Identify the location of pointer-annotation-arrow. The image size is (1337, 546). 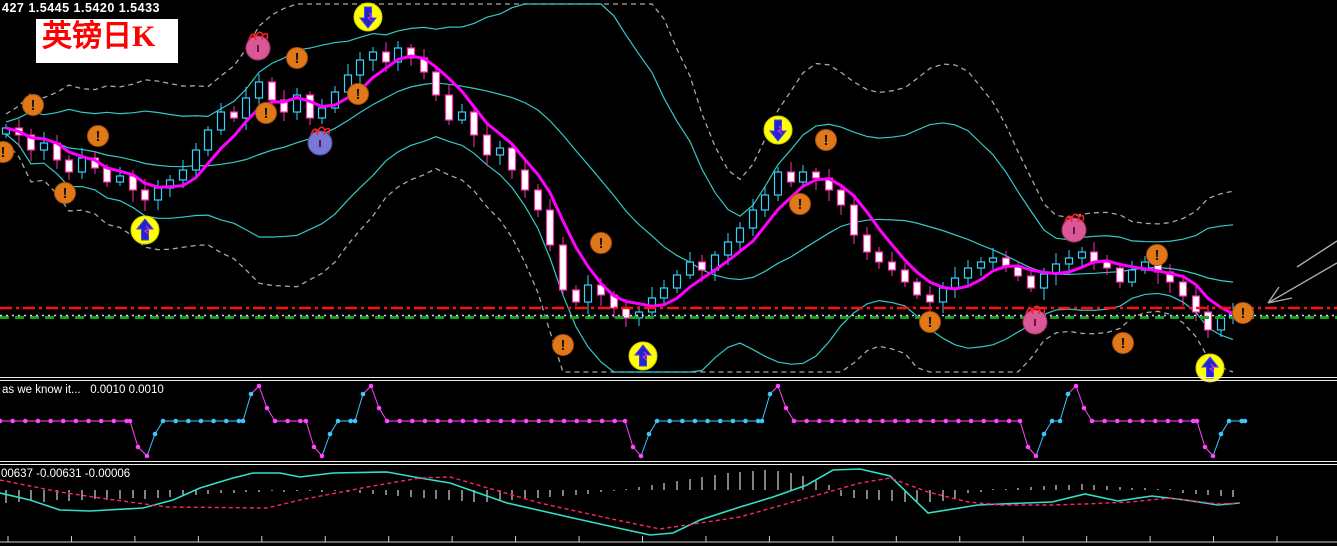
(1302, 272).